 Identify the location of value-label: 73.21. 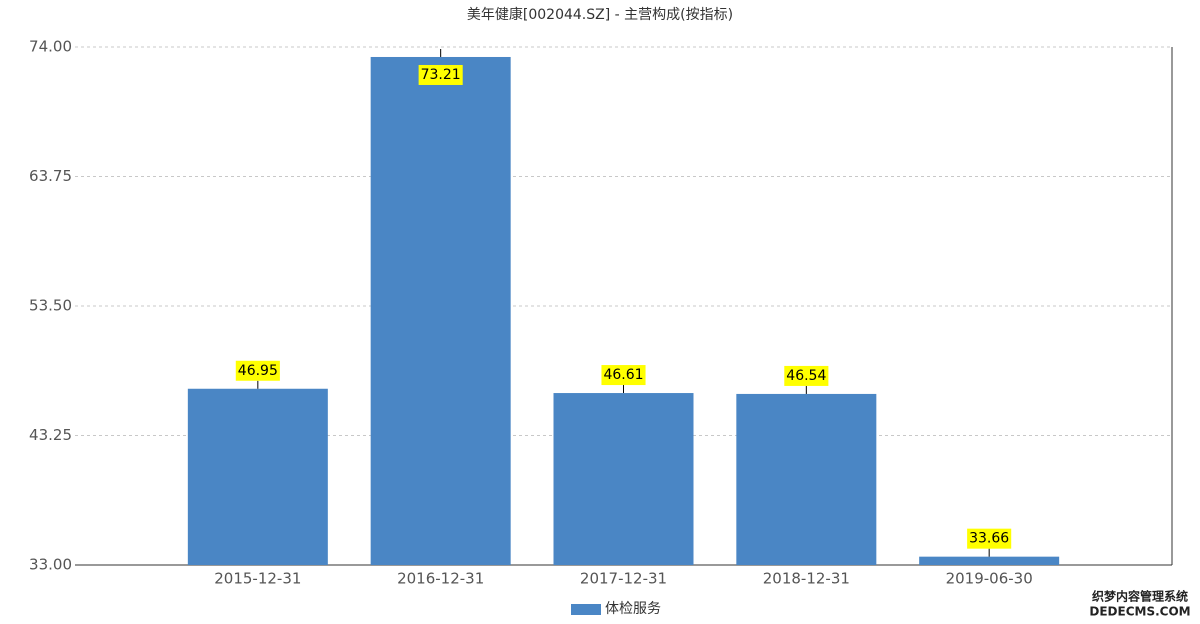
(441, 75).